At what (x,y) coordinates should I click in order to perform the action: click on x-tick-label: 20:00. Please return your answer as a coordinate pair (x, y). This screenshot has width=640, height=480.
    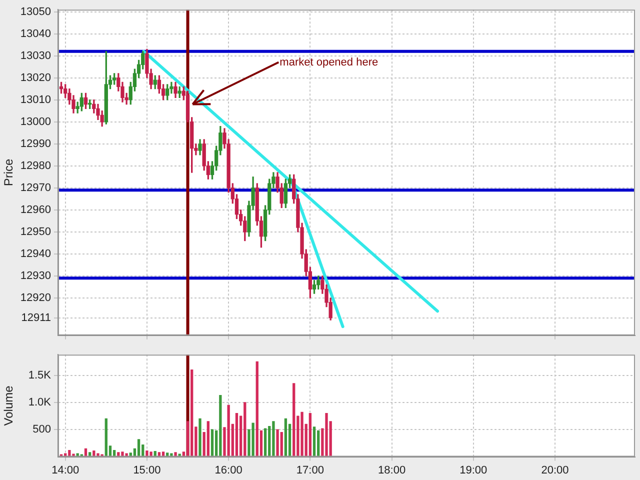
    Looking at the image, I should click on (555, 470).